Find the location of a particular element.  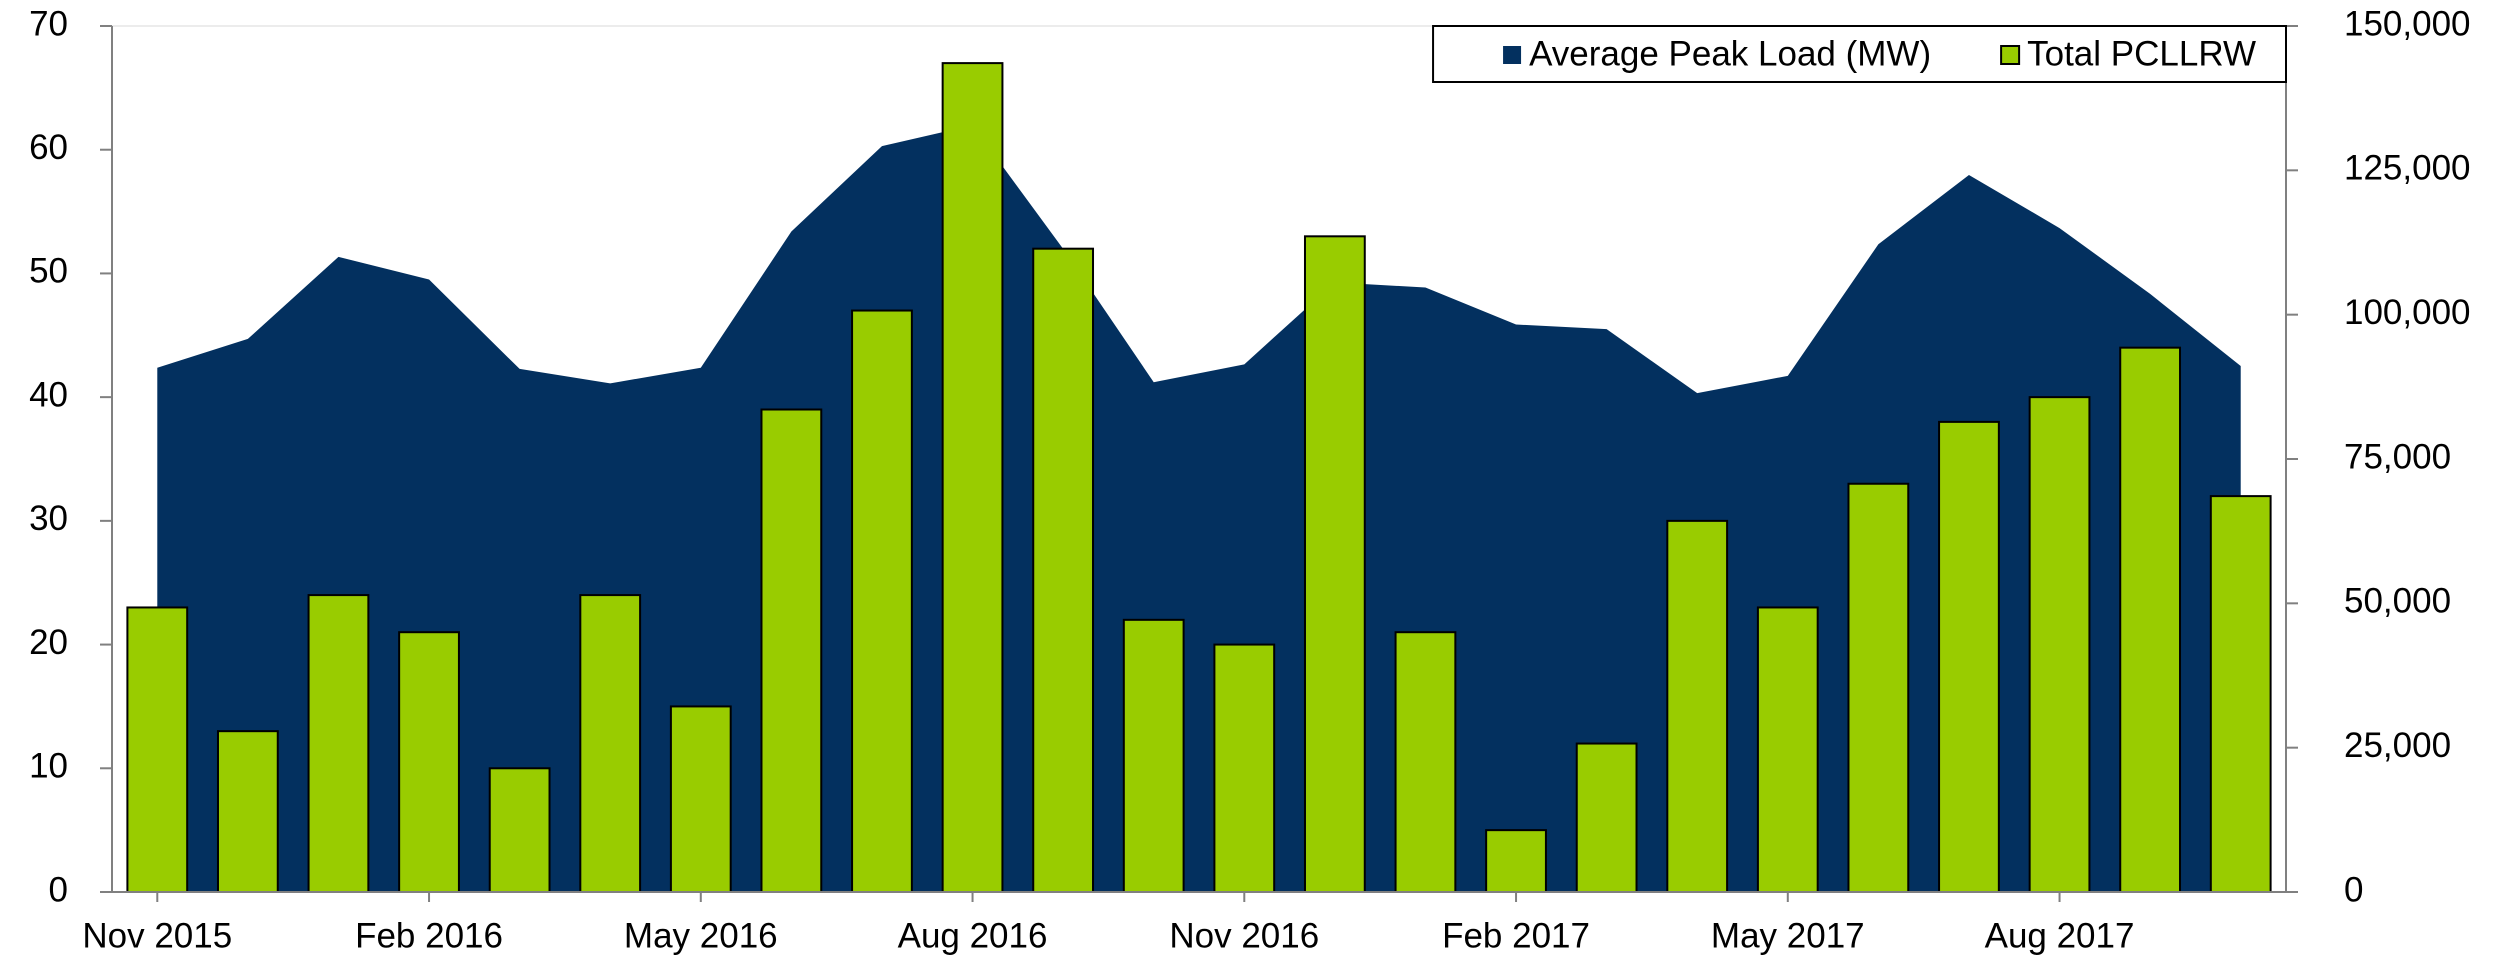

y-tick-label: 0 is located at coordinates (58, 889).